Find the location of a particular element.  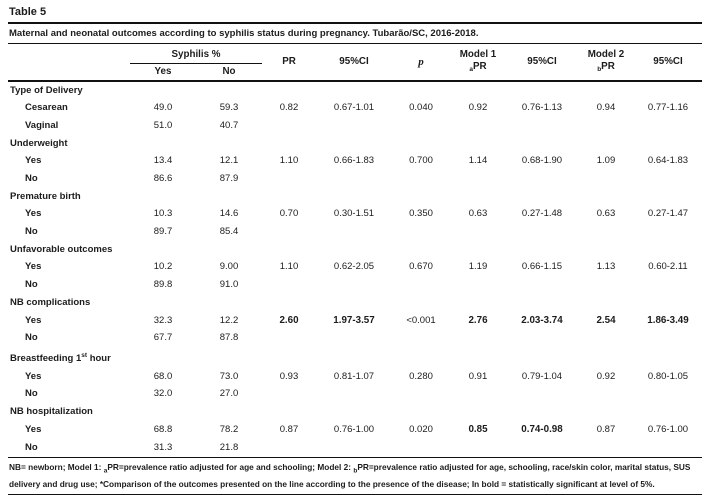

value-cell: 0.66-1.15 is located at coordinates (542, 267).